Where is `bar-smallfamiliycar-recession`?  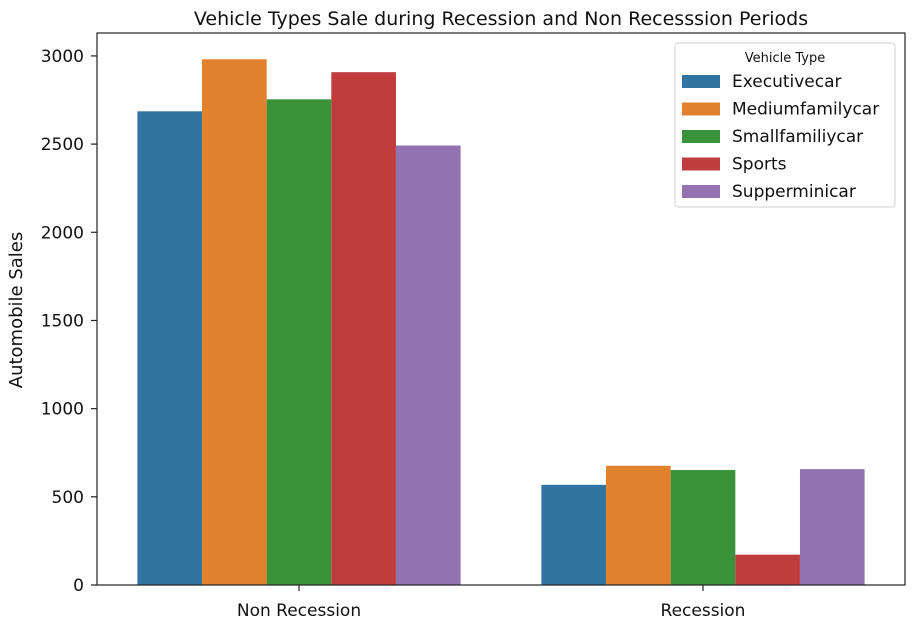
bar-smallfamiliycar-recession is located at coordinates (703, 527).